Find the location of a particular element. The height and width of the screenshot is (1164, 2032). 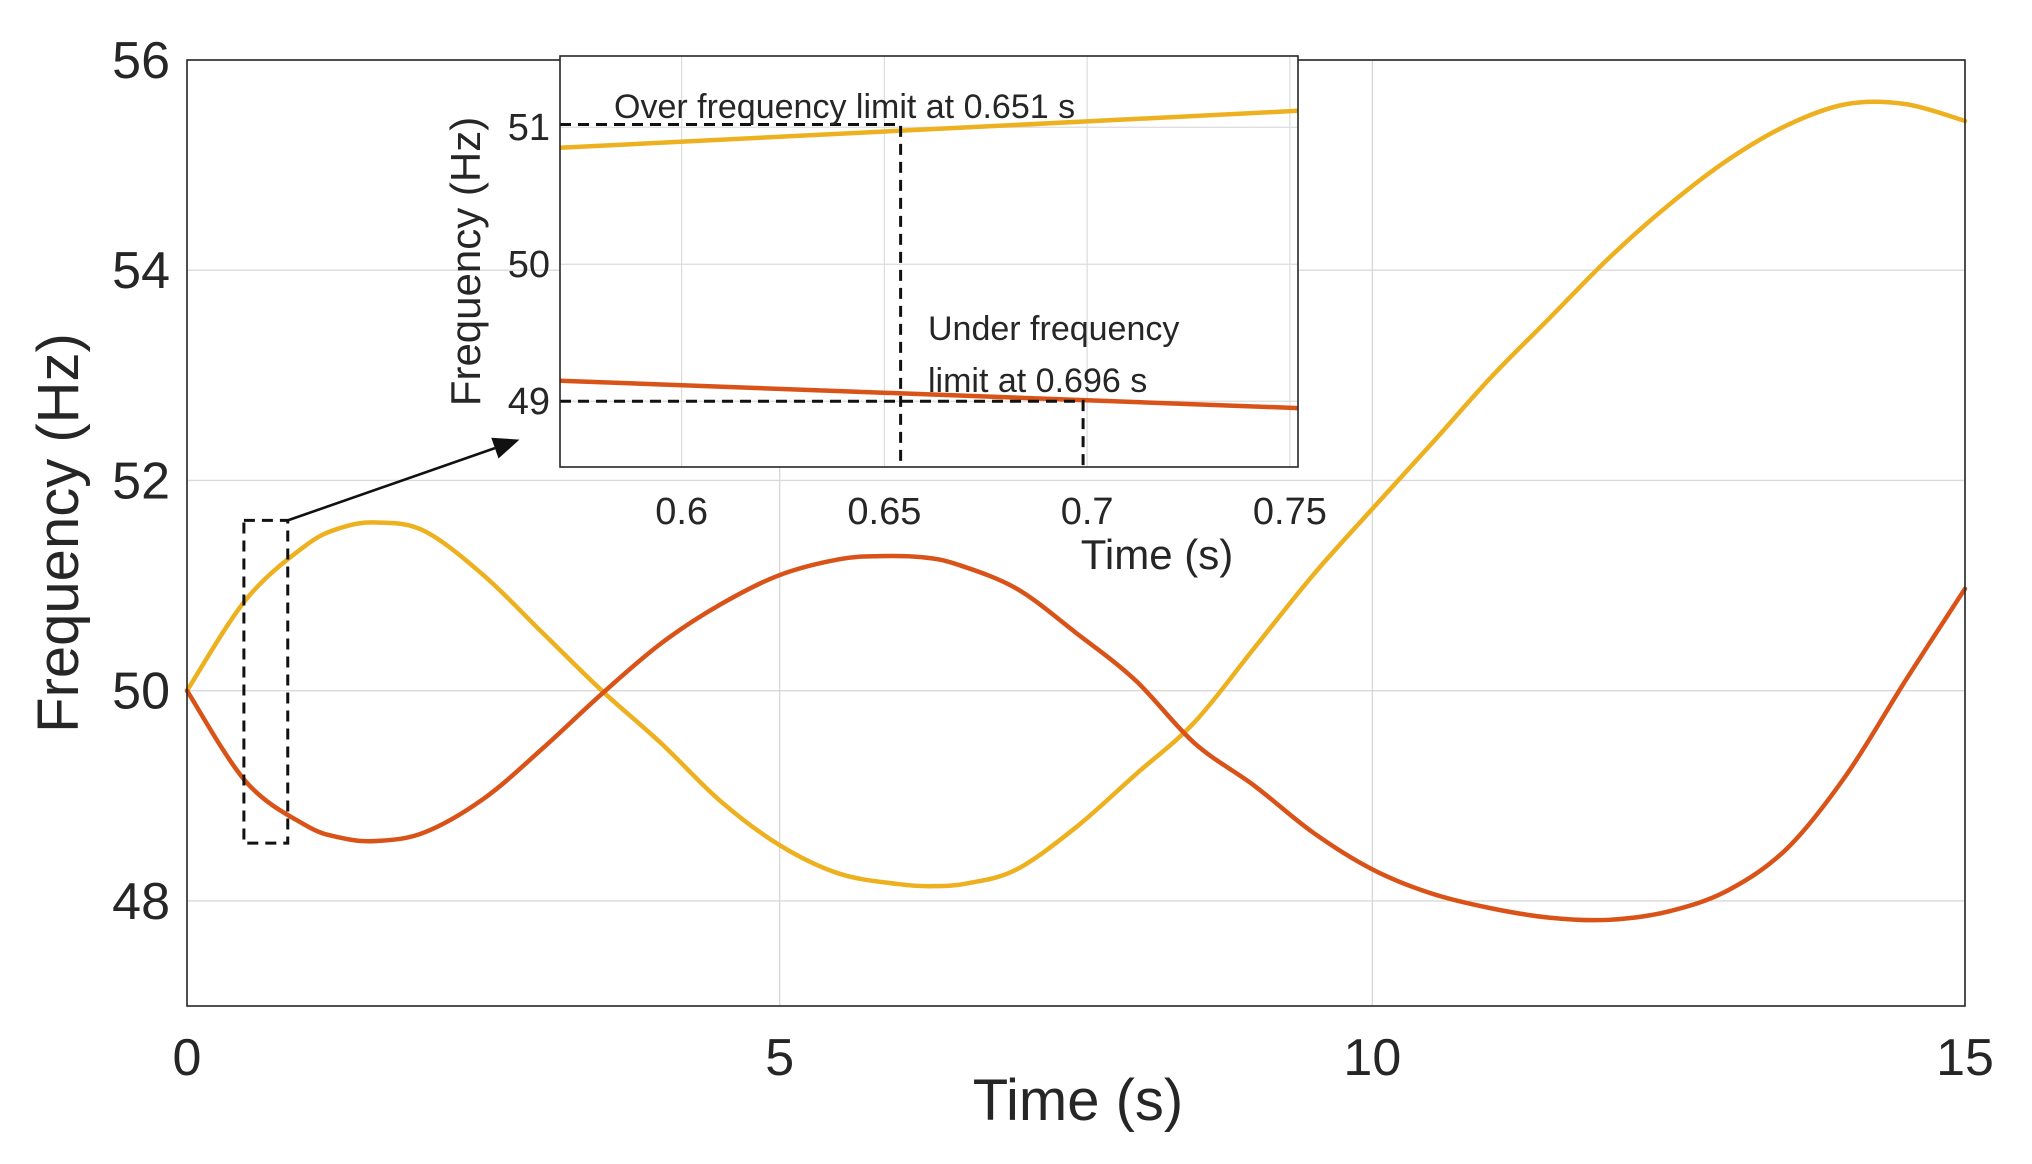

over-frequency-annotation: Over frequency limit at 0.651 s is located at coordinates (844, 107).